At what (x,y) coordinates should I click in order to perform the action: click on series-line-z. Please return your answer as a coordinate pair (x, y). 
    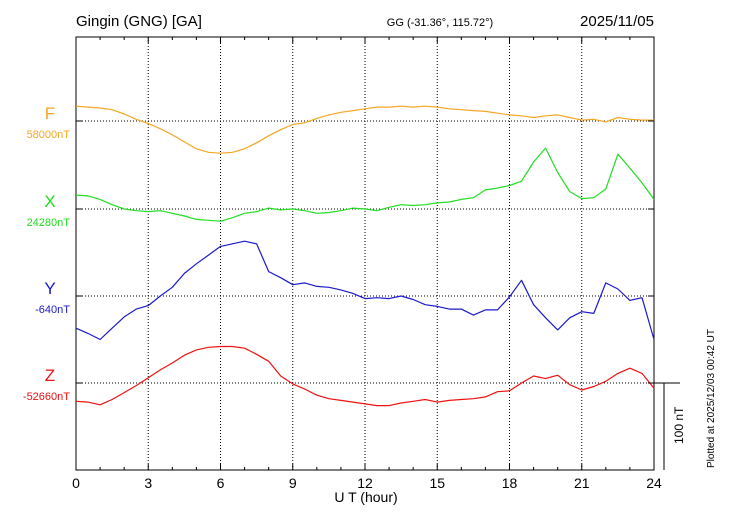
    Looking at the image, I should click on (365, 376).